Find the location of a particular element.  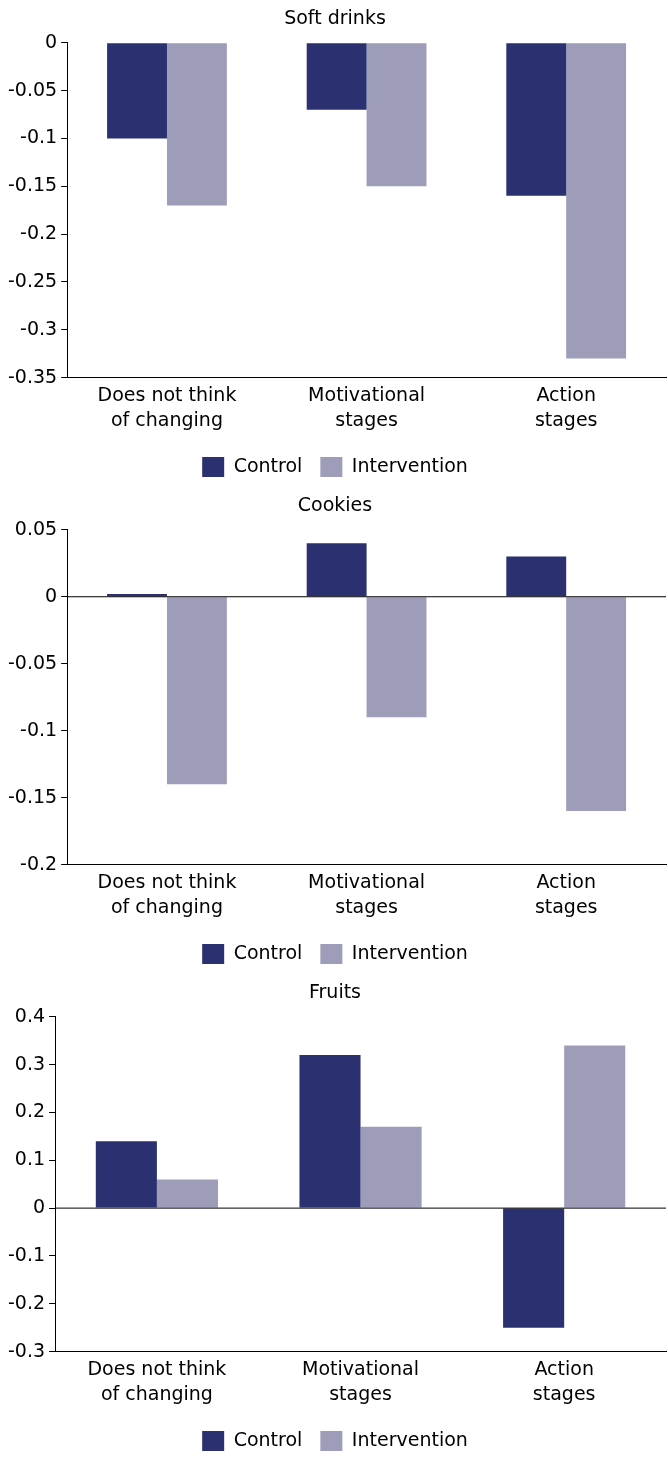

y-tick-label: 0.2 is located at coordinates (30, 1110).